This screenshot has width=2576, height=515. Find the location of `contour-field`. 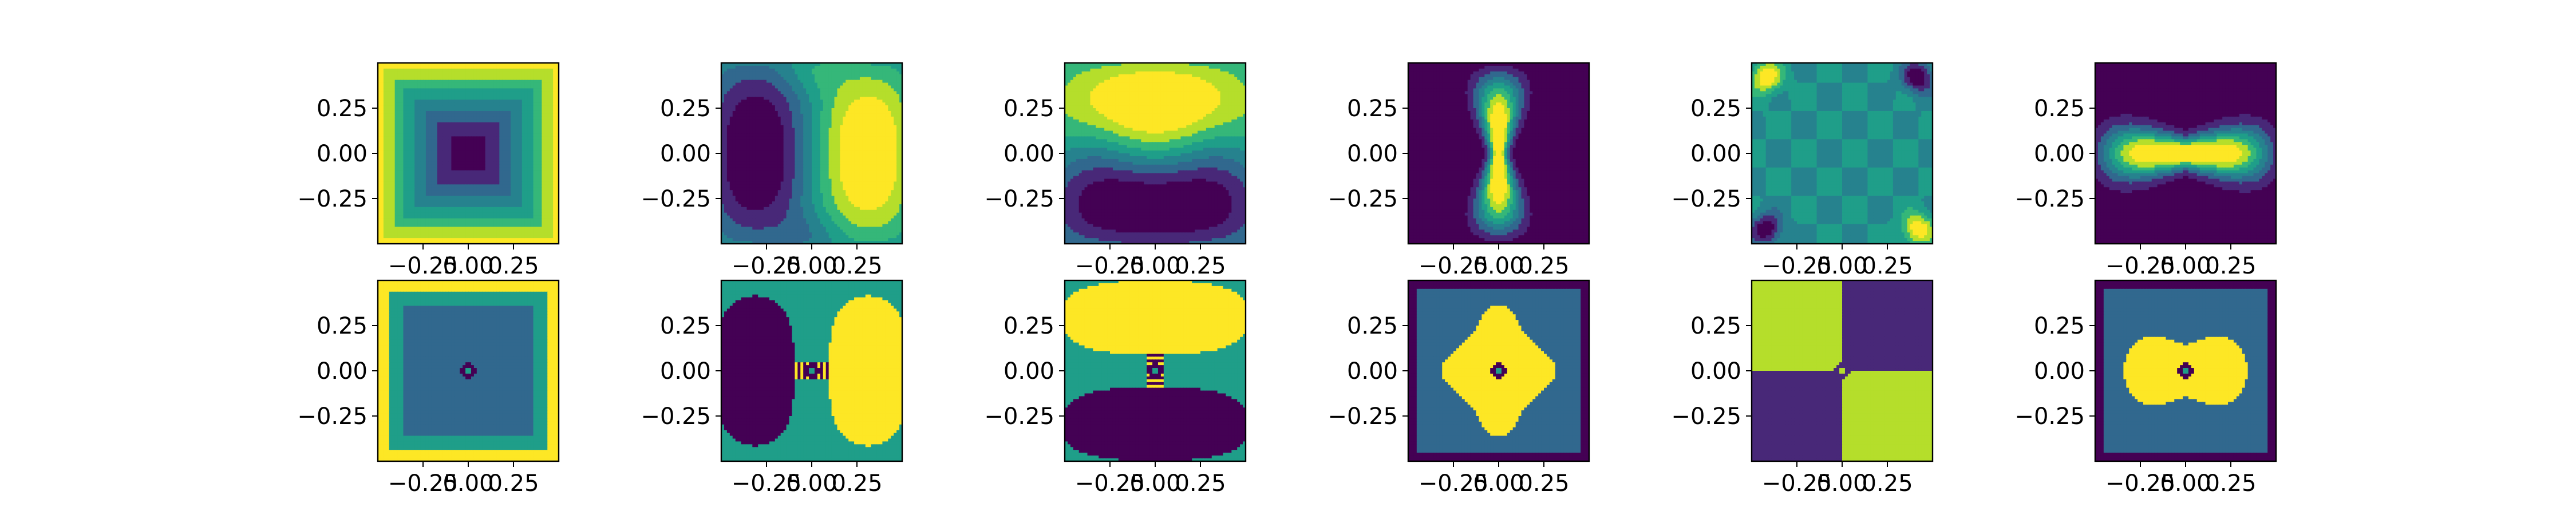

contour-field is located at coordinates (468, 153).